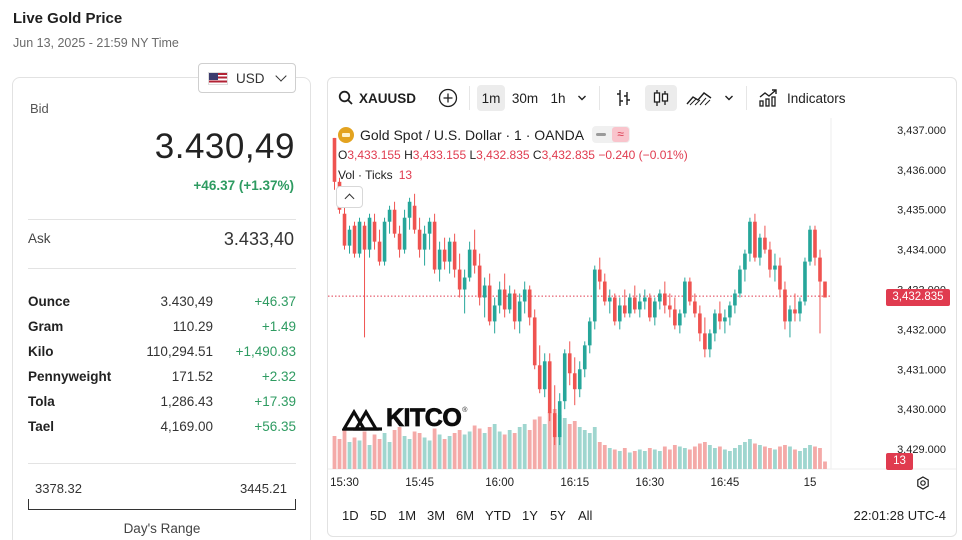 The image size is (962, 540). Describe the element at coordinates (465, 515) in the screenshot. I see `range-6m: 6M` at that location.